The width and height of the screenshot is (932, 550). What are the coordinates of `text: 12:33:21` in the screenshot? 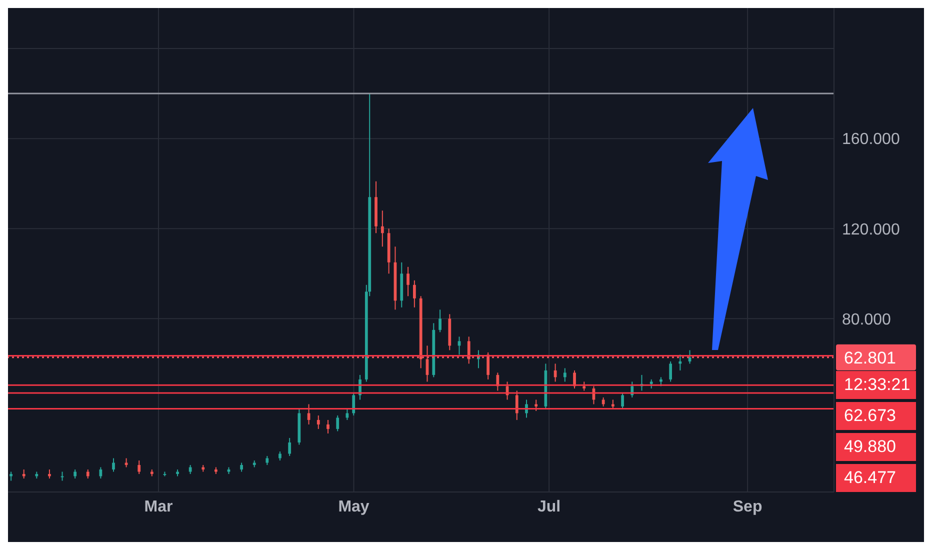 It's located at (876, 385).